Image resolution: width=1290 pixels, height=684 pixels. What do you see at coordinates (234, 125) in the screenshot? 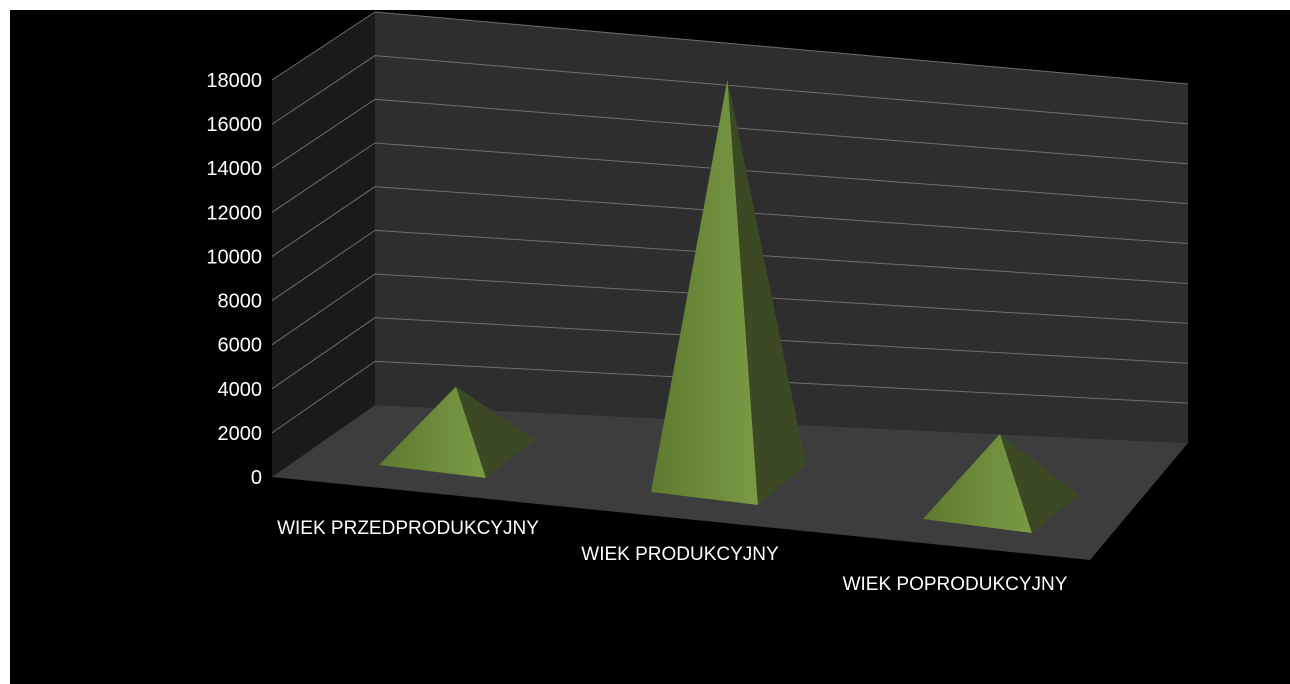
I see `y-tick-label: 16000` at bounding box center [234, 125].